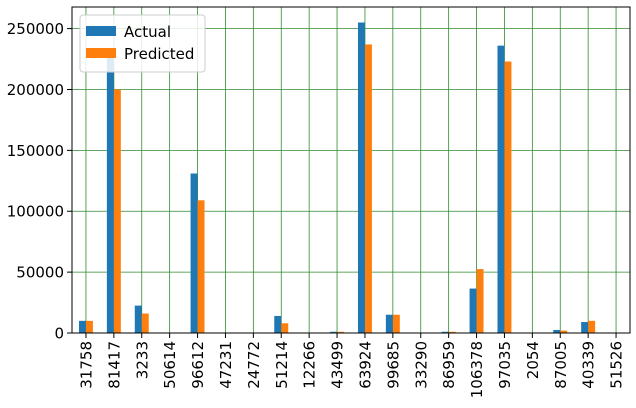 The width and height of the screenshot is (636, 408). Describe the element at coordinates (170, 365) in the screenshot. I see `x-tick-label: 50614` at that location.